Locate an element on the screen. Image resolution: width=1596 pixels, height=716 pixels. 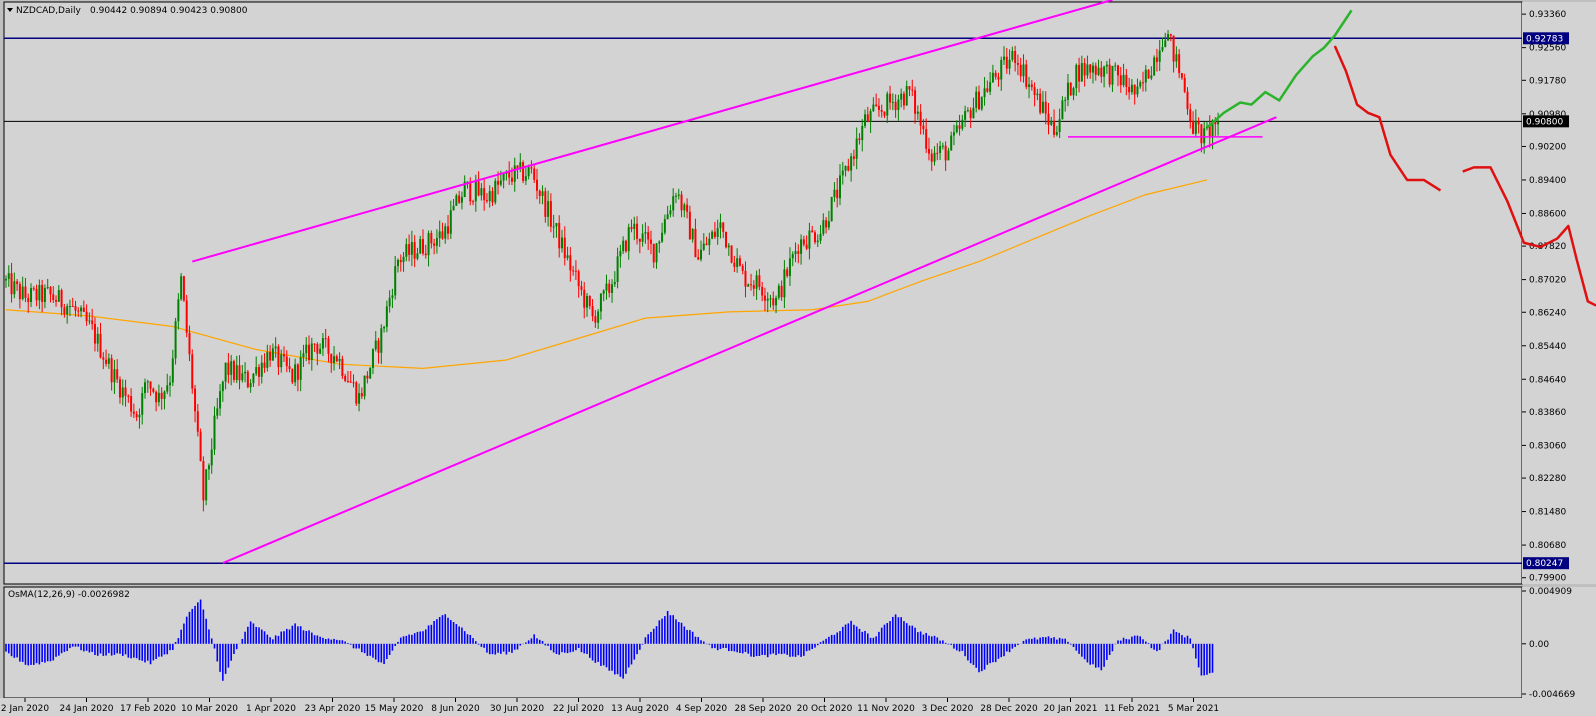
chart-menu-triangle-icon is located at coordinates (10, 10).